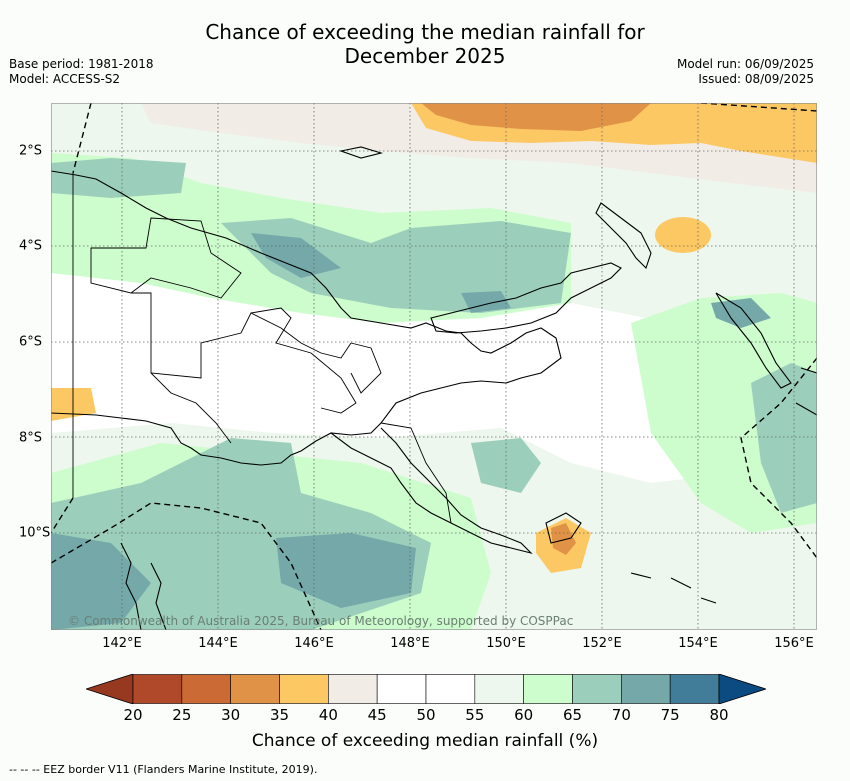  Describe the element at coordinates (279, 715) in the screenshot. I see `colorbar-tick-label: 35` at that location.